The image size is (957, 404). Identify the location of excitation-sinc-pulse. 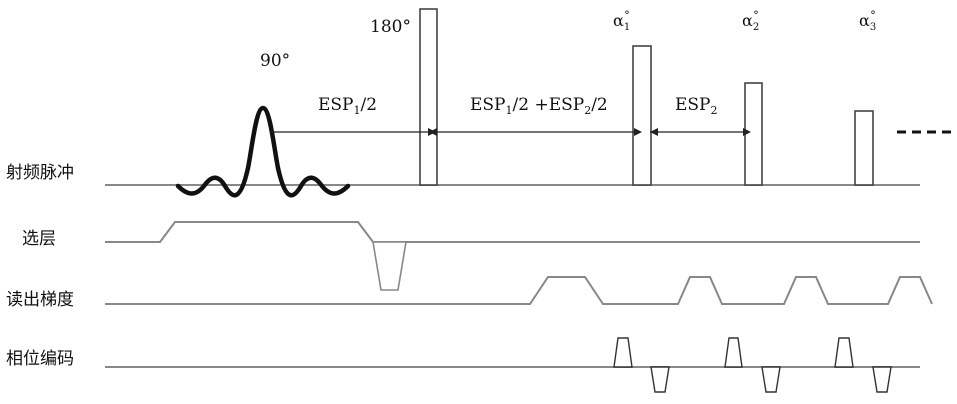
(263, 151).